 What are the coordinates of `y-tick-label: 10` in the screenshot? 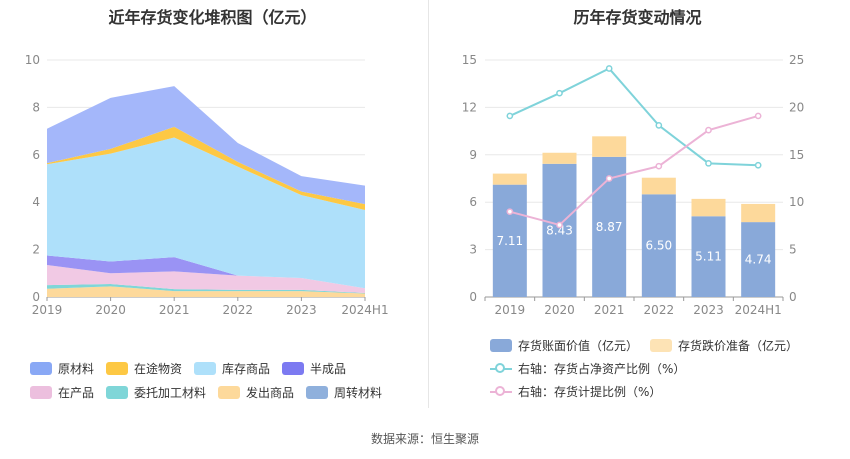 It's located at (32, 60).